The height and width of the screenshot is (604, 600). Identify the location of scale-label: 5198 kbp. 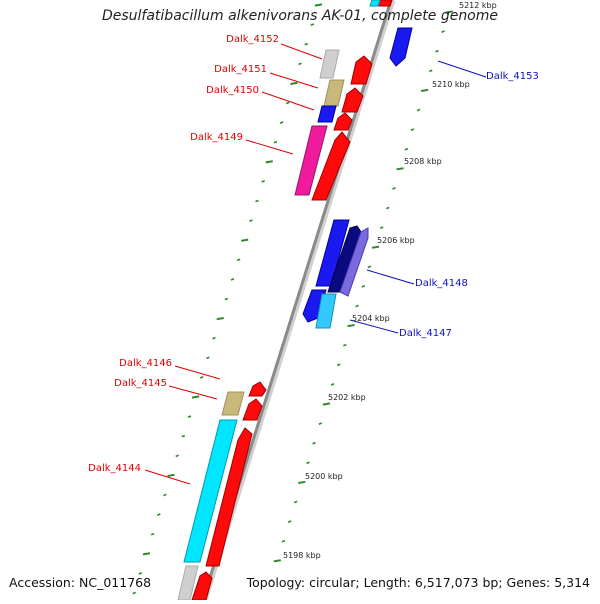
(302, 555).